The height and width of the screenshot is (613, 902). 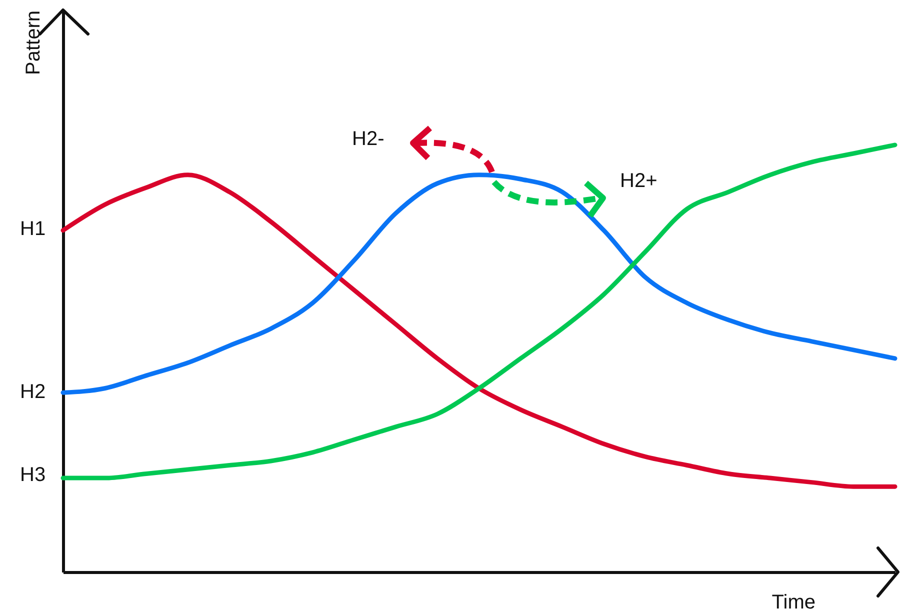 What do you see at coordinates (33, 475) in the screenshot?
I see `text: H3` at bounding box center [33, 475].